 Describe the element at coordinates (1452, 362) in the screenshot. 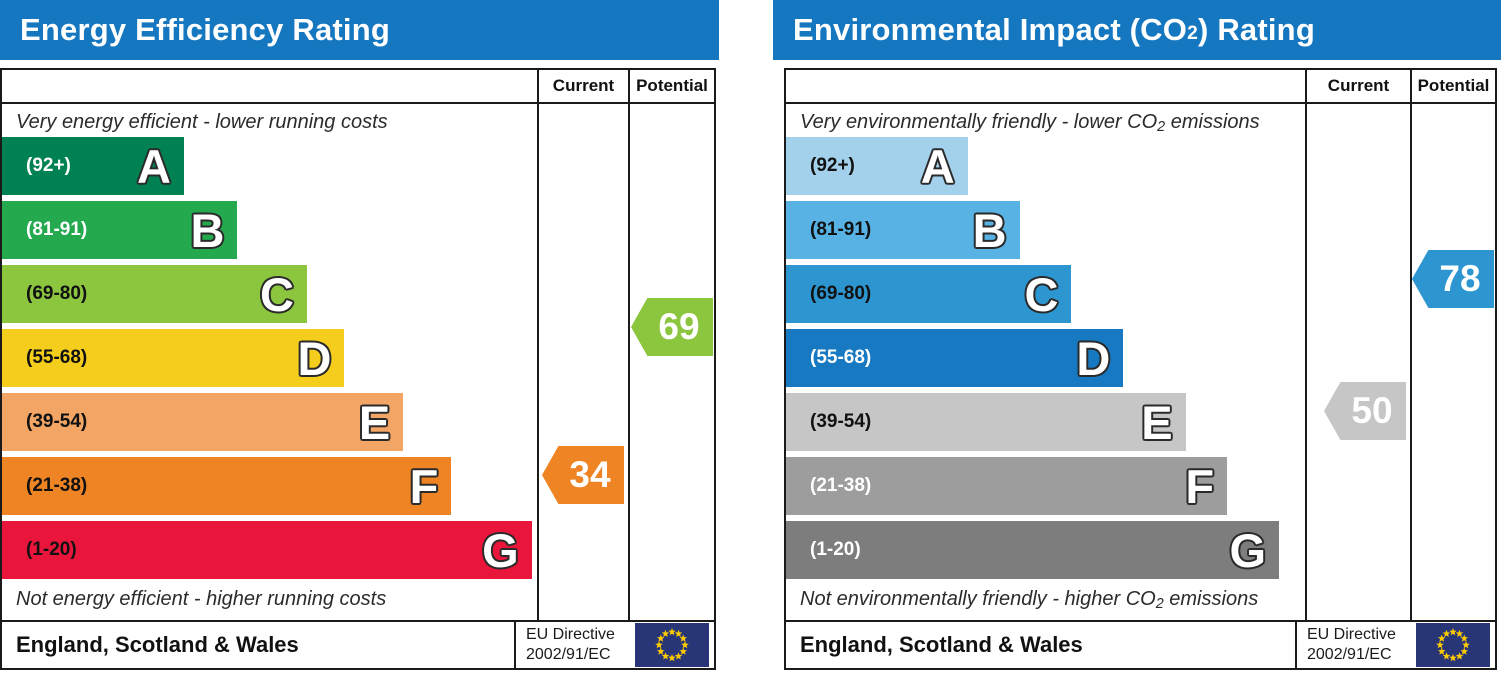

I see `potential-score-column: 78` at that location.